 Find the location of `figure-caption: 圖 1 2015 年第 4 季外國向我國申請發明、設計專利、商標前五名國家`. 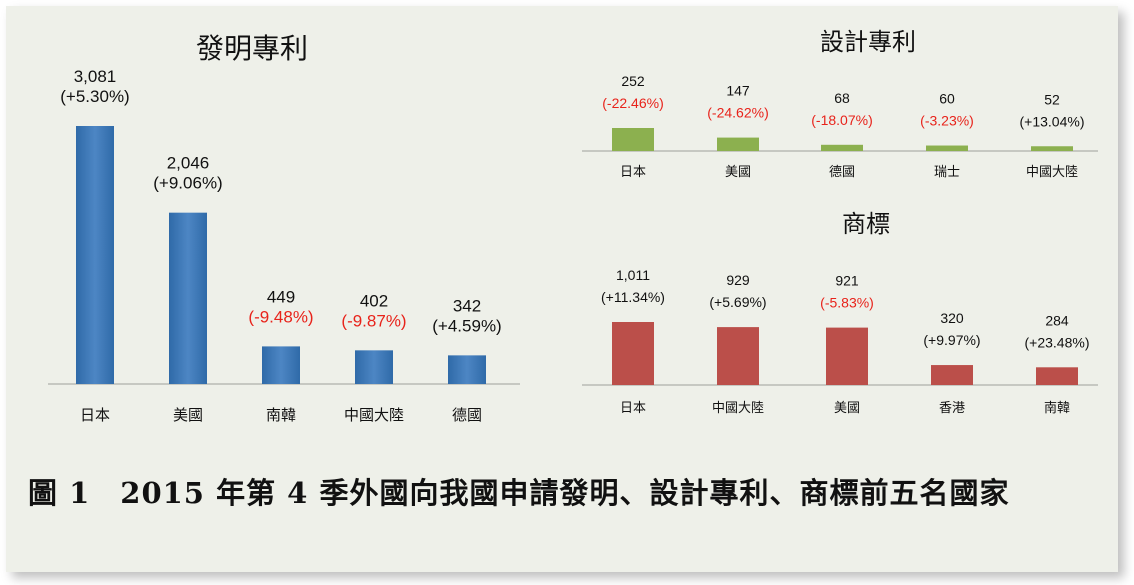

figure-caption: 圖 1 2015 年第 4 季外國向我國申請發明、設計專利、商標前五名國家 is located at coordinates (519, 493).